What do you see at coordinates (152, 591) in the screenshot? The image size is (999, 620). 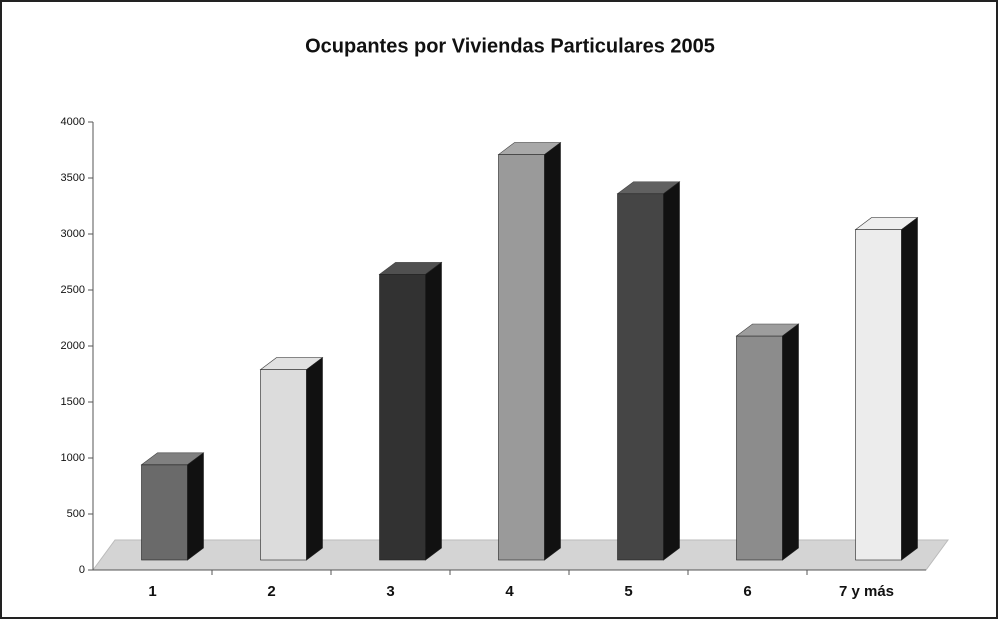 I see `x-tick-label: 1` at bounding box center [152, 591].